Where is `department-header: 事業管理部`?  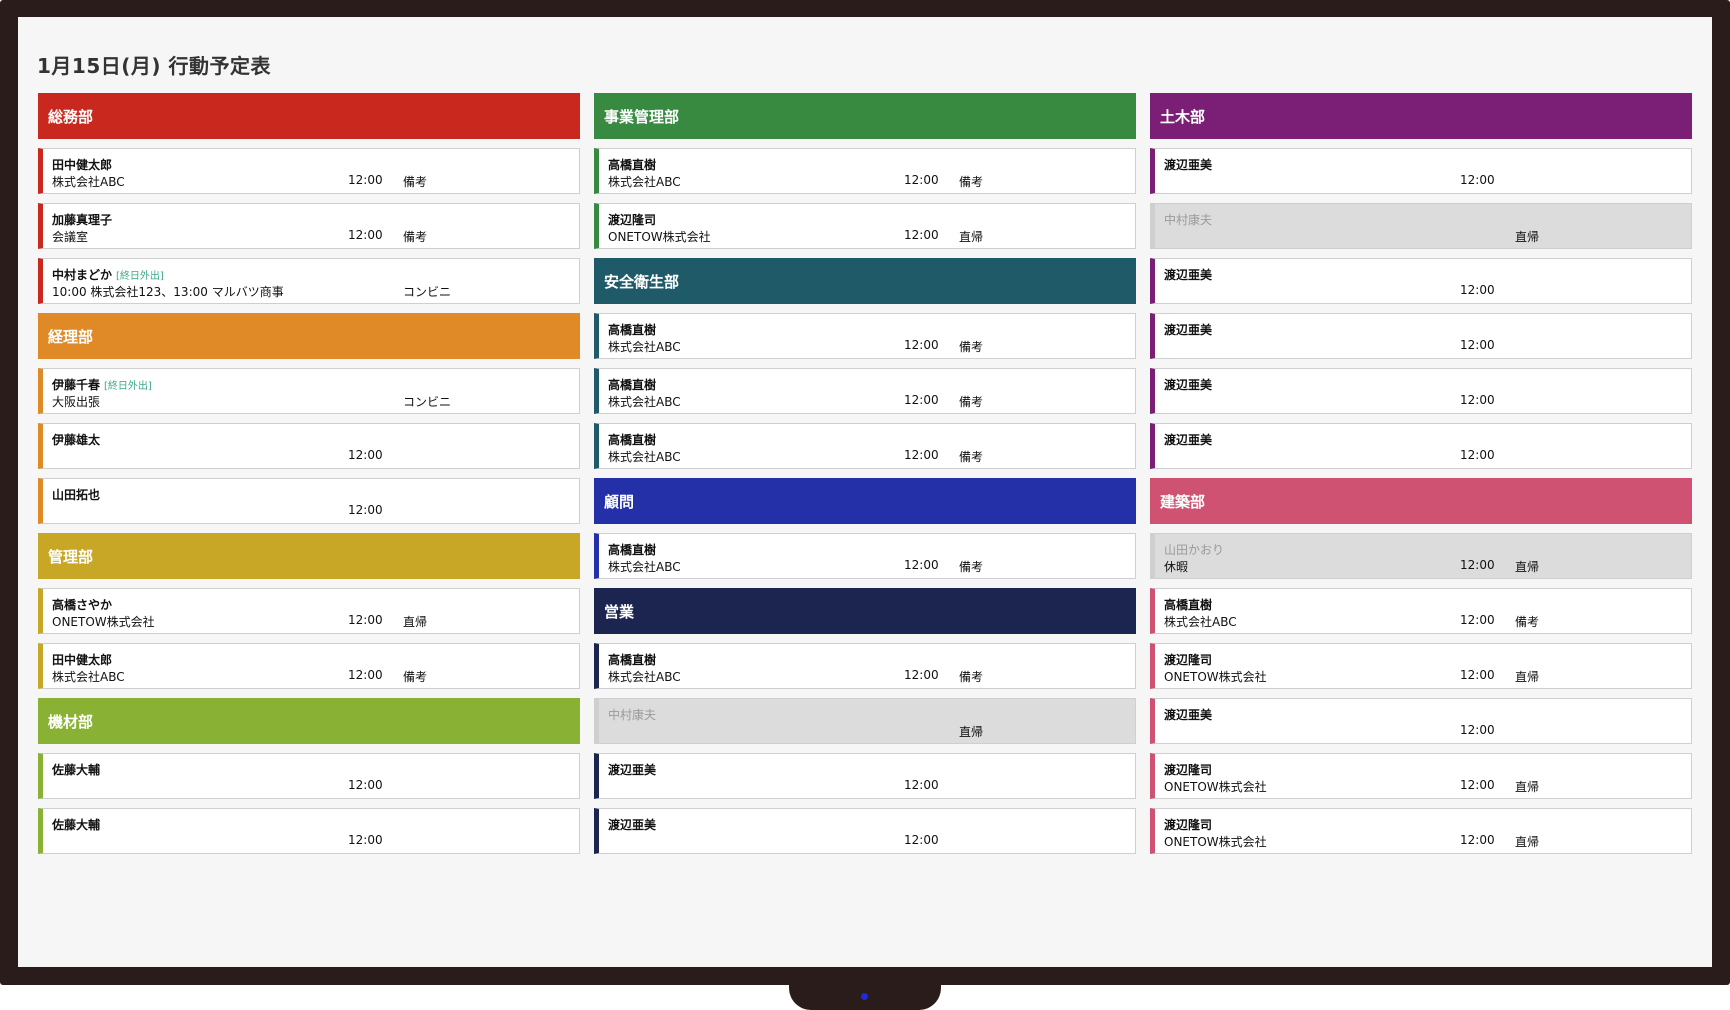 department-header: 事業管理部 is located at coordinates (865, 116).